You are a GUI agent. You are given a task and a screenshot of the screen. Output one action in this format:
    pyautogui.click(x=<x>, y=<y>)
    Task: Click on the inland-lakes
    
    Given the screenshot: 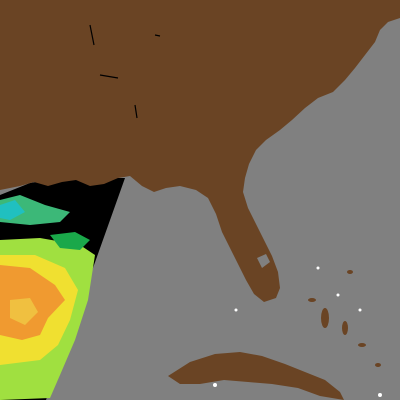 What is the action you would take?
    pyautogui.click(x=125, y=71)
    